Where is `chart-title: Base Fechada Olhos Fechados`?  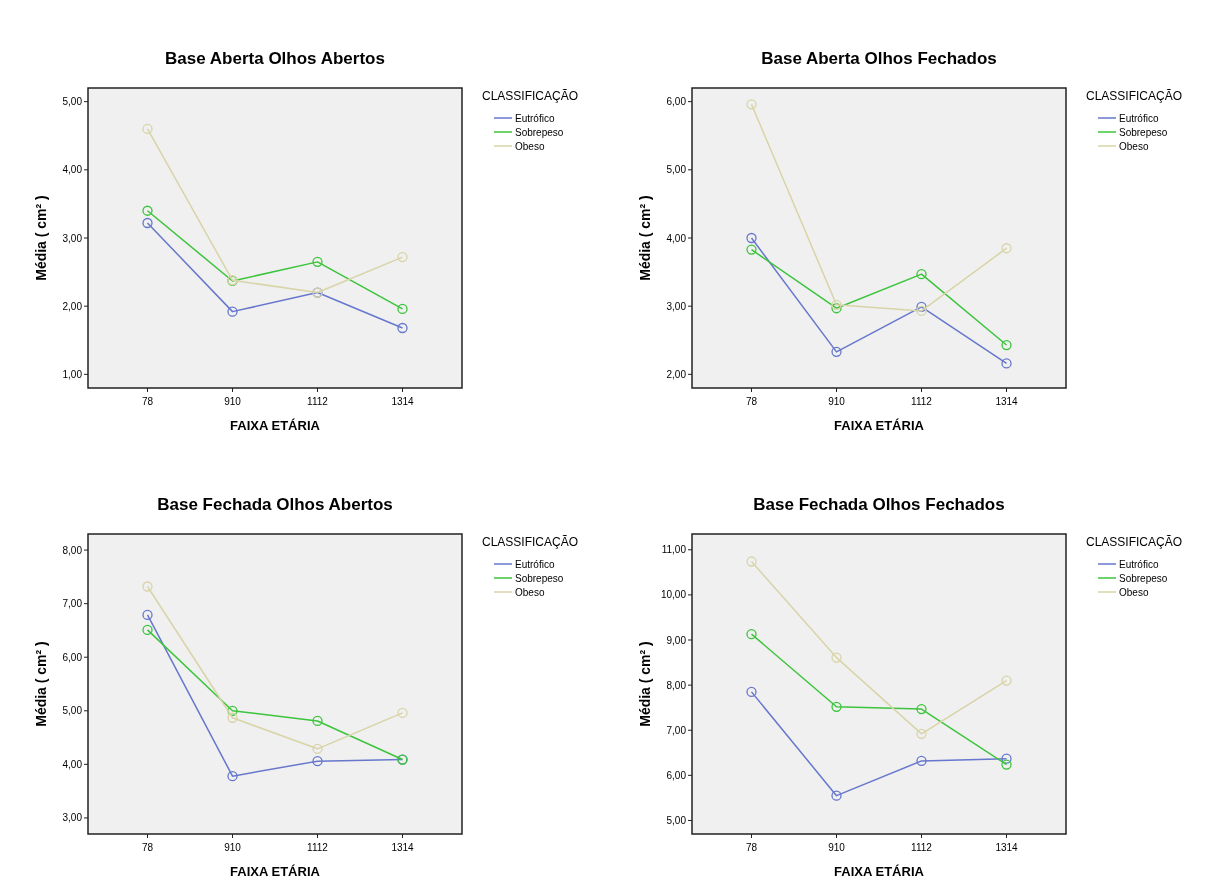 chart-title: Base Fechada Olhos Fechados is located at coordinates (879, 504).